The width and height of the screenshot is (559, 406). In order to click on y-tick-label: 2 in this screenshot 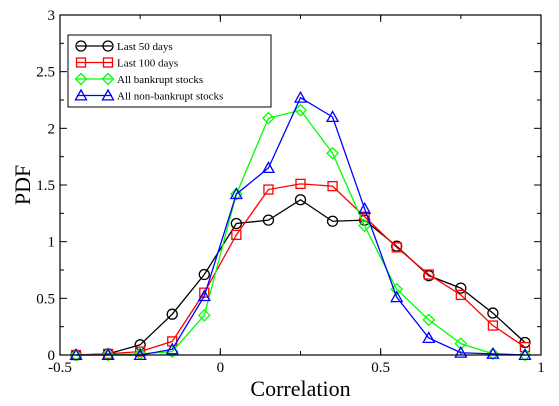, I will do `click(52, 129)`.